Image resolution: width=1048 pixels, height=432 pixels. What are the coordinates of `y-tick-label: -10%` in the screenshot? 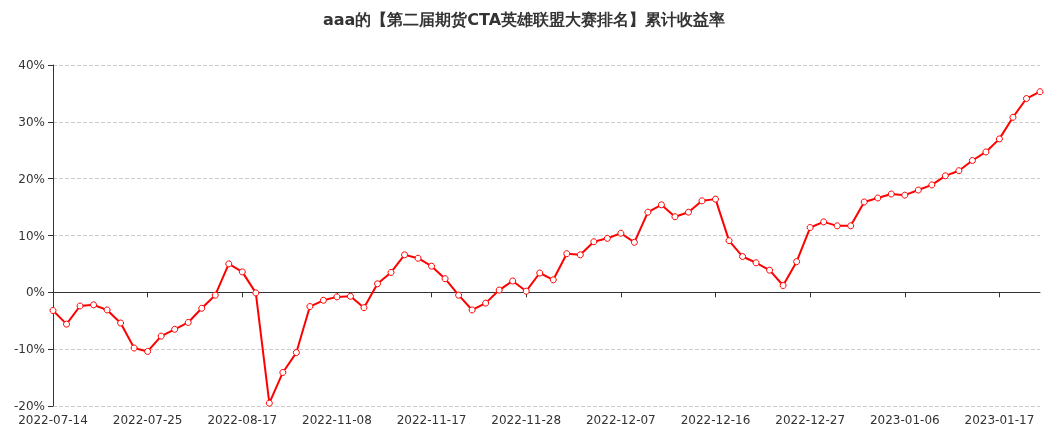 It's located at (29, 349).